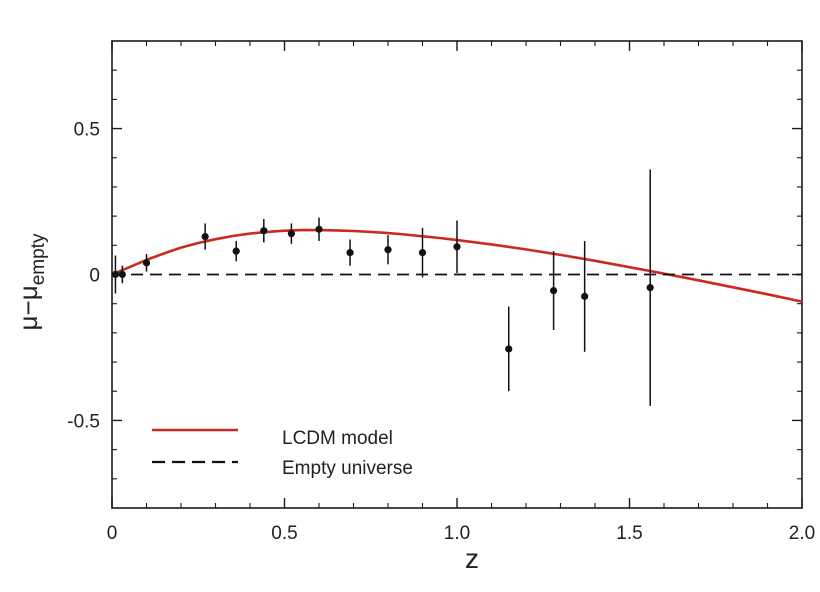 This screenshot has height=592, width=820. What do you see at coordinates (28, 307) in the screenshot?
I see `y-axis-title-main: μ−μ` at bounding box center [28, 307].